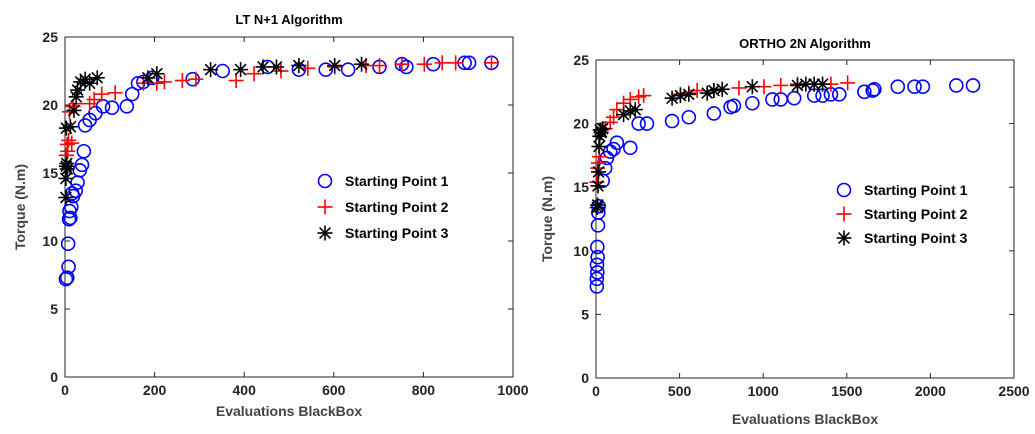  I want to click on x-axis-label-right: Evaluations BlackBox, so click(805, 419).